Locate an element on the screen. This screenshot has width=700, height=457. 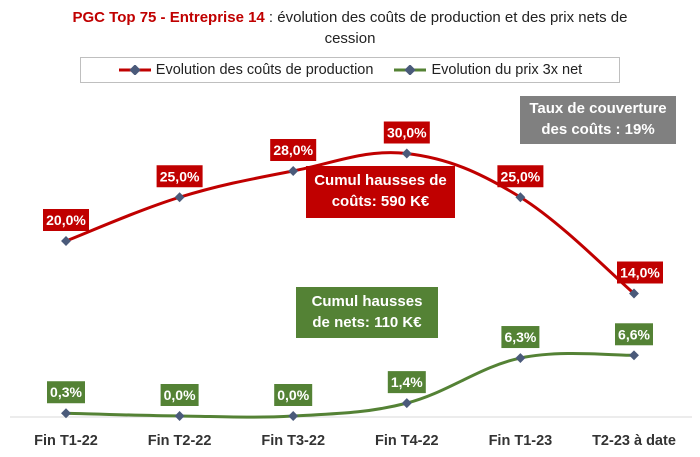
x-tick-label: Fin T1-22 is located at coordinates (66, 441).